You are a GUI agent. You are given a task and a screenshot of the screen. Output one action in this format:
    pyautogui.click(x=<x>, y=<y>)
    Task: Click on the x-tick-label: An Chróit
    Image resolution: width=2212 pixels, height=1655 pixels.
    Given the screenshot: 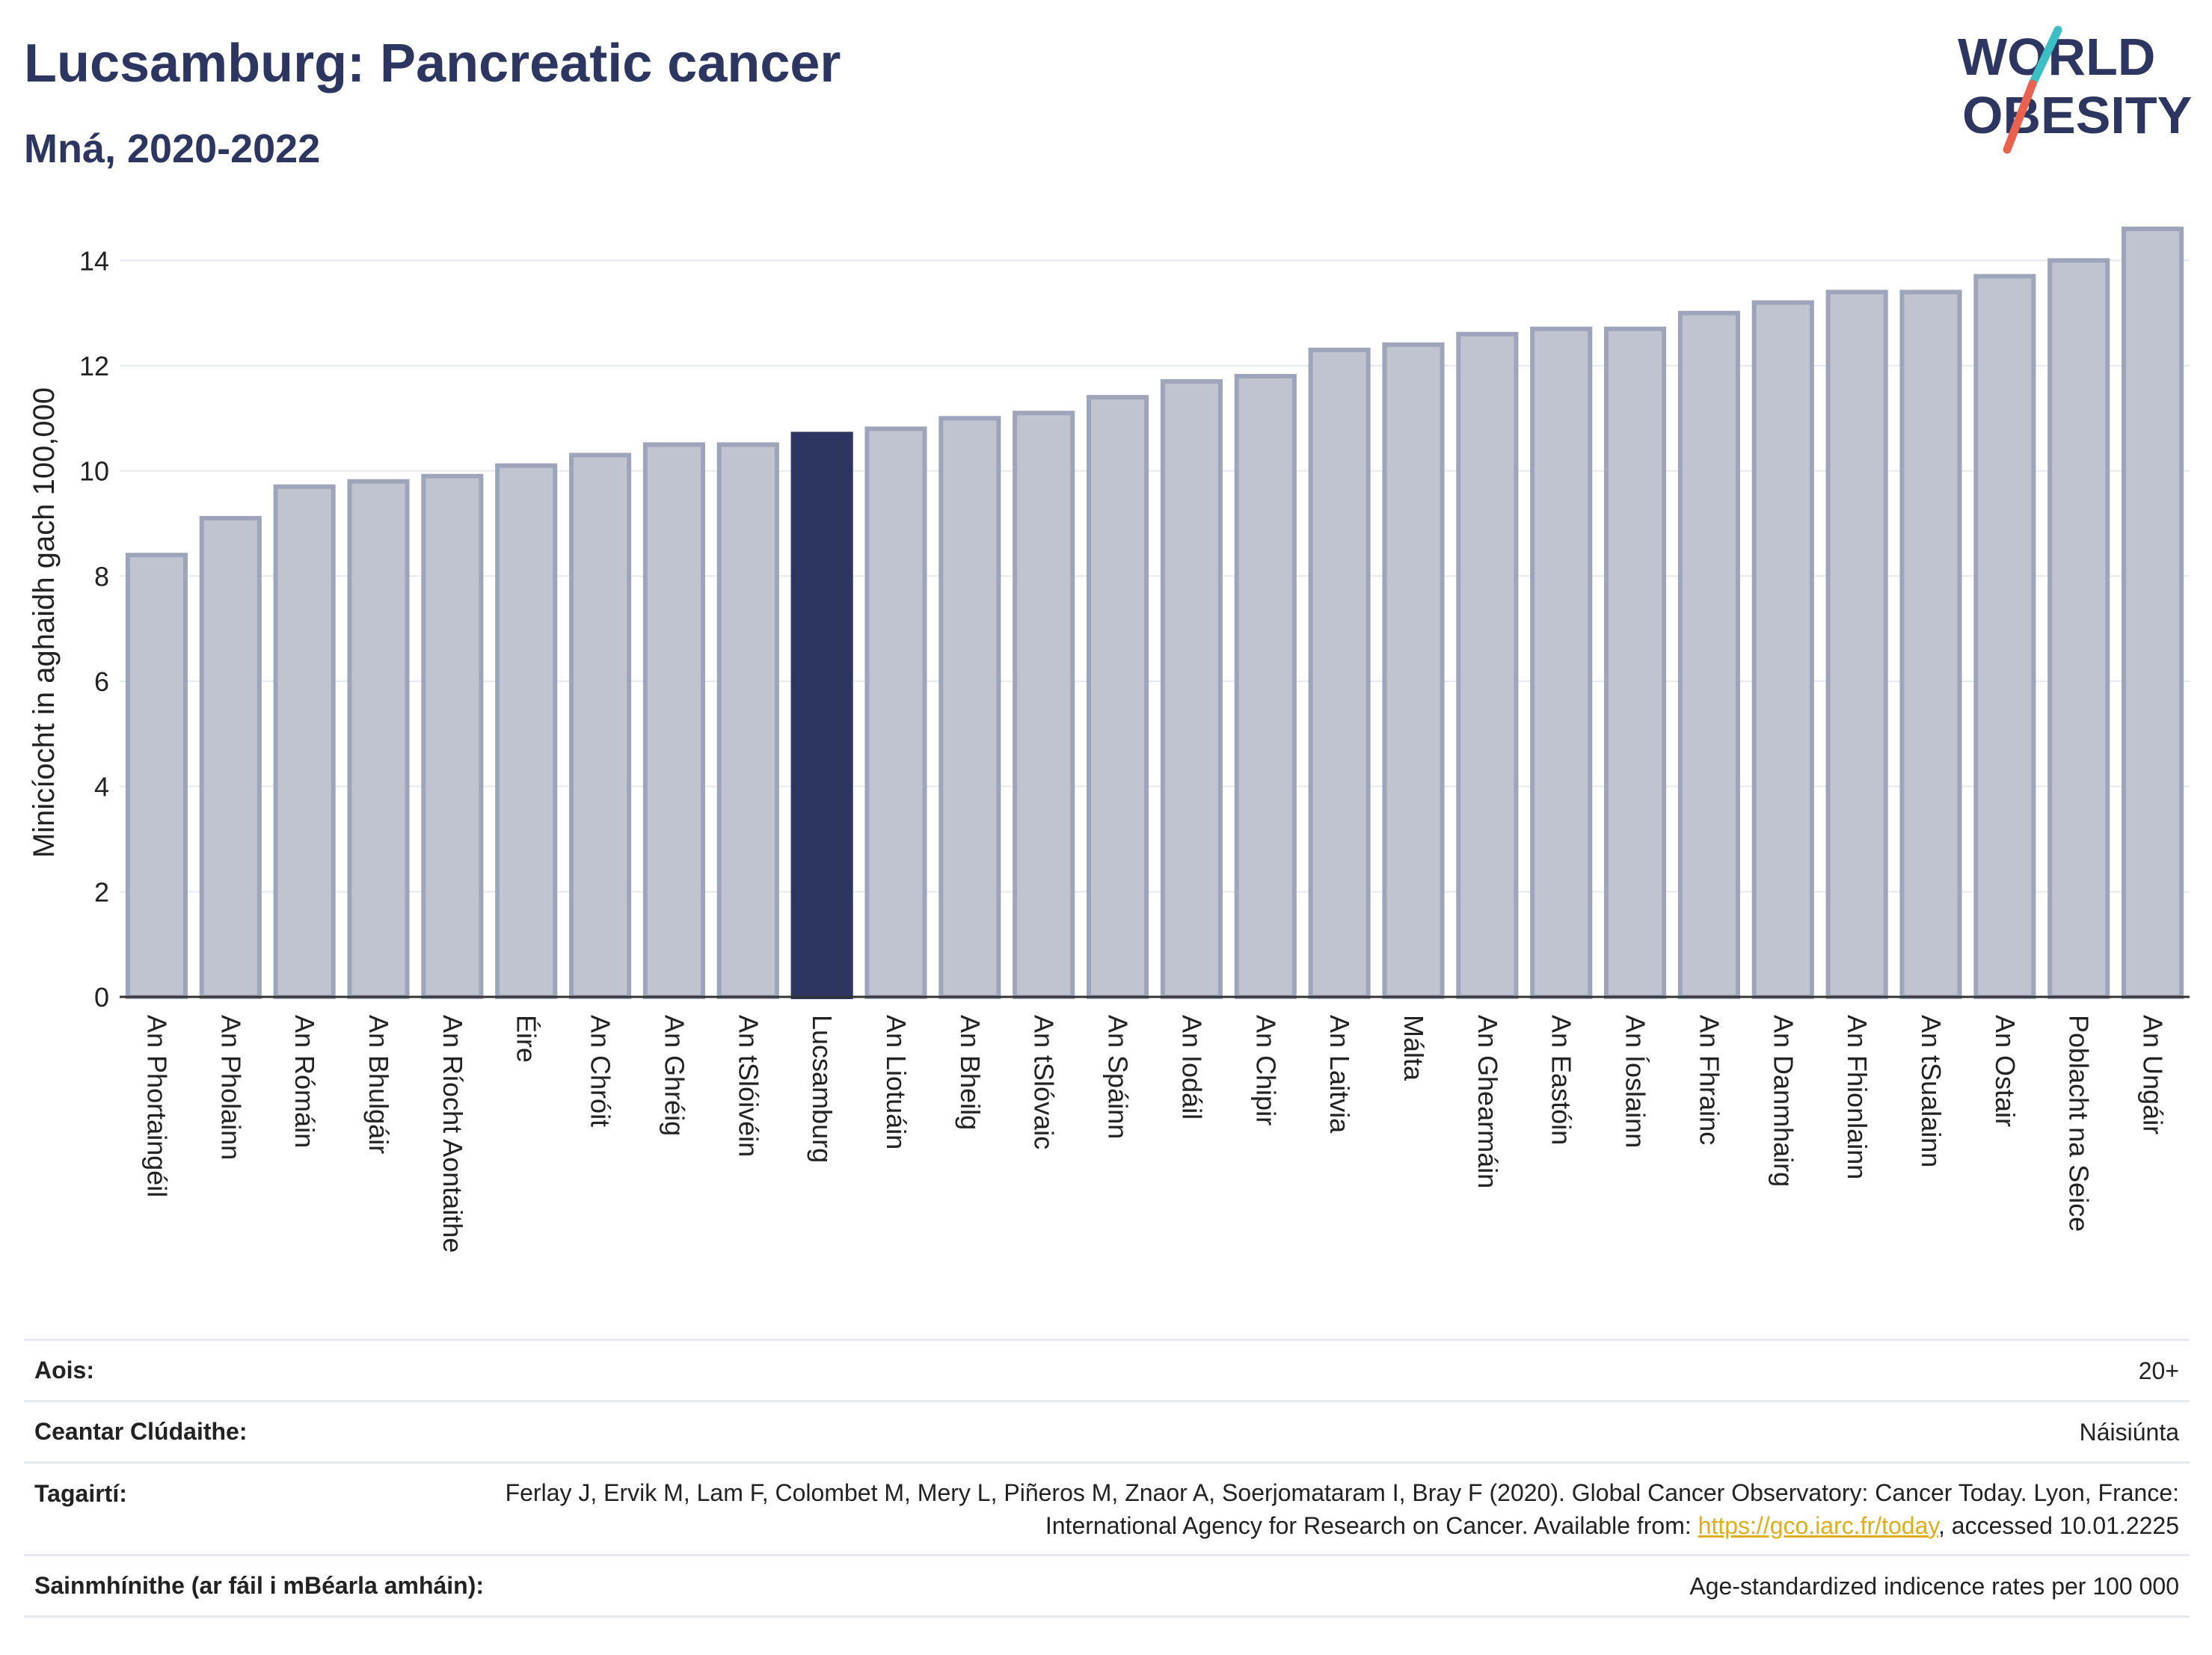 What is the action you would take?
    pyautogui.click(x=601, y=1071)
    